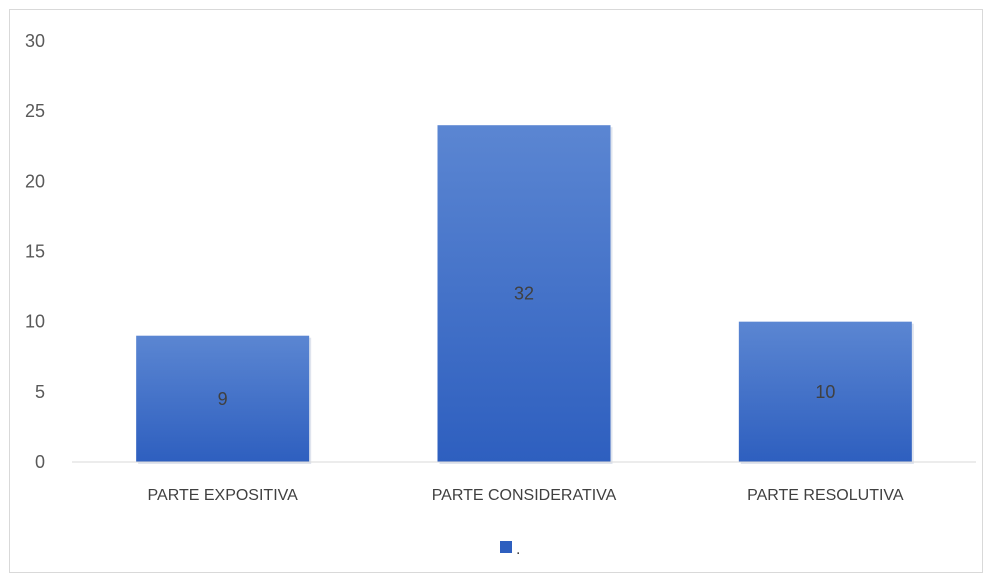 The width and height of the screenshot is (993, 579). I want to click on x-category-label: PARTE EXPOSITIVA, so click(223, 495).